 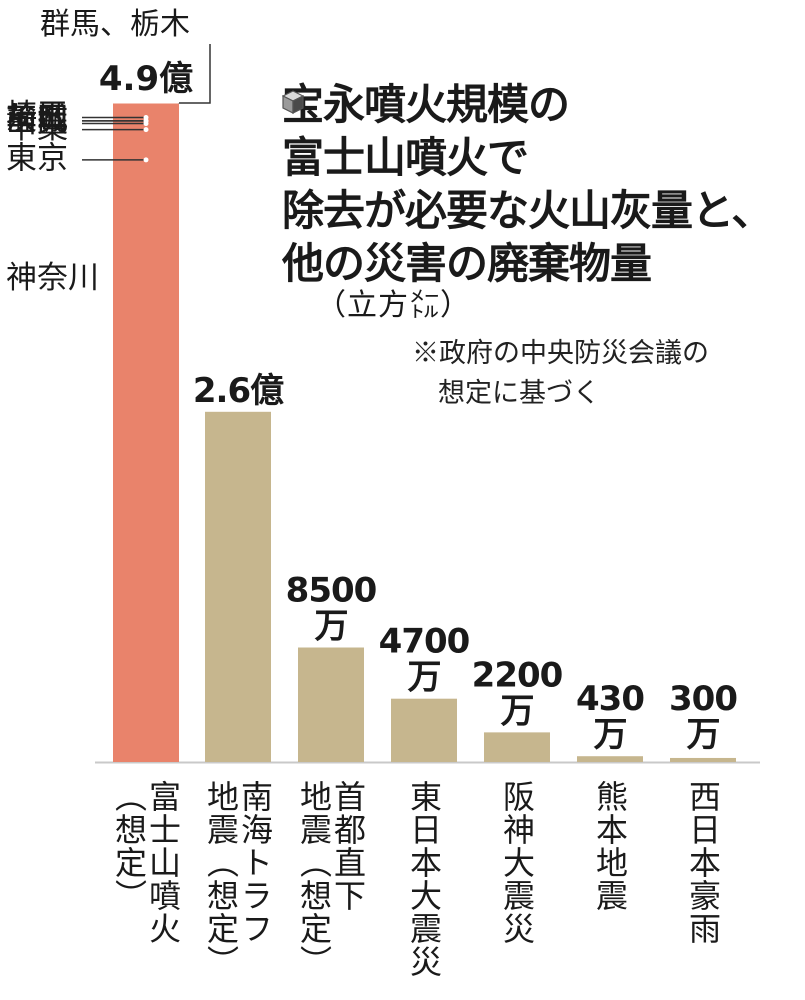 What do you see at coordinates (163, 862) in the screenshot?
I see `category-label: 富士山噴火` at bounding box center [163, 862].